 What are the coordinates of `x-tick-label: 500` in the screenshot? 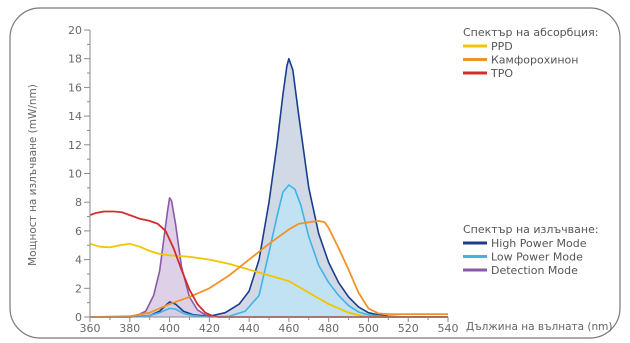 It's located at (368, 328).